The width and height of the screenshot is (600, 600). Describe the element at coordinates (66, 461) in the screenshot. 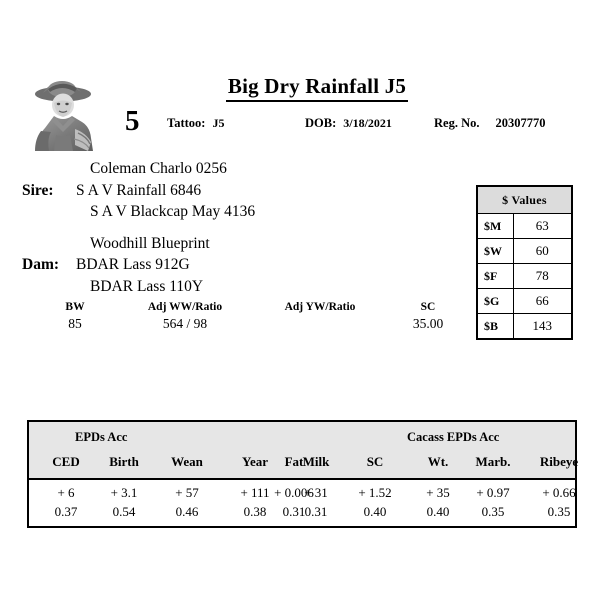

I see `epd-header-ced: CED` at that location.